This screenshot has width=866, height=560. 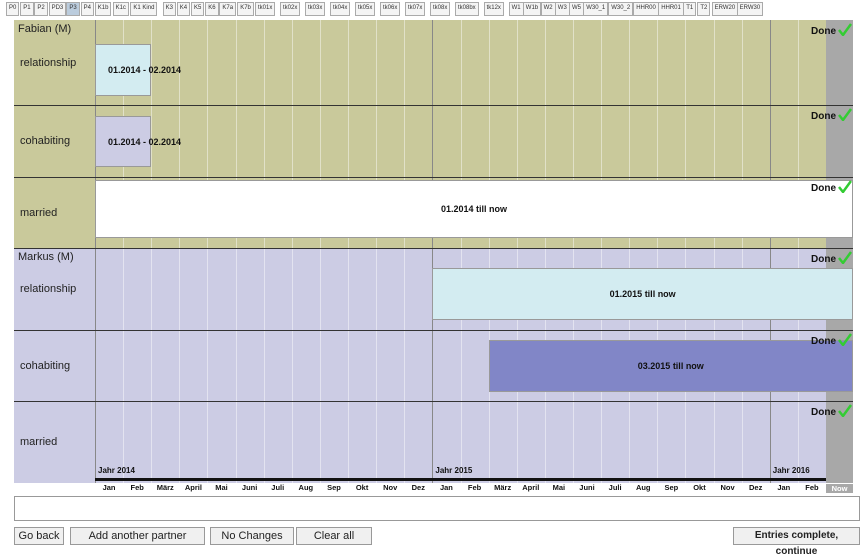 What do you see at coordinates (433, 401) in the screenshot?
I see `row-separator` at bounding box center [433, 401].